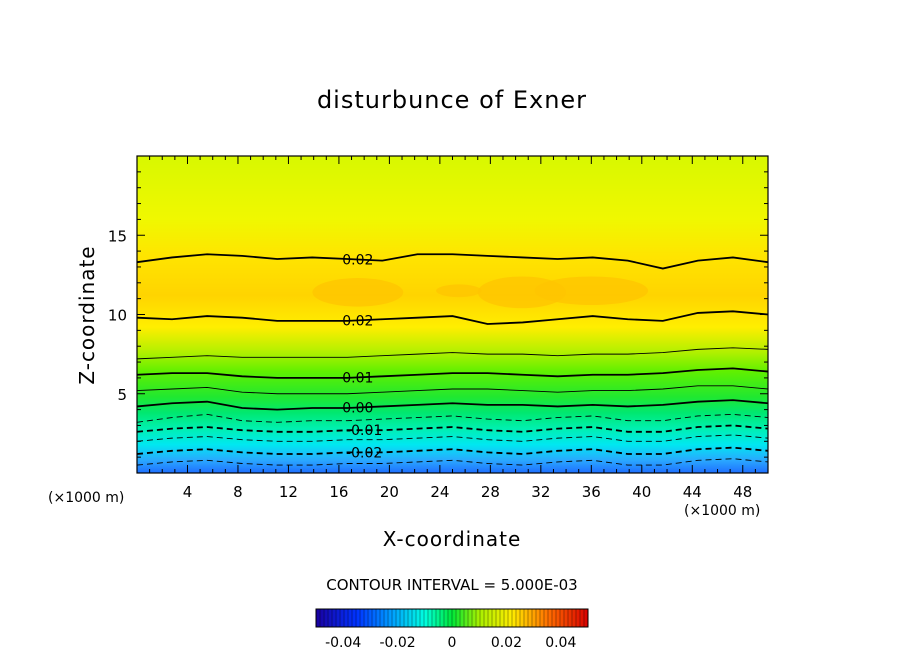 The image size is (904, 654). What do you see at coordinates (117, 316) in the screenshot?
I see `y-tick-label: 10` at bounding box center [117, 316].